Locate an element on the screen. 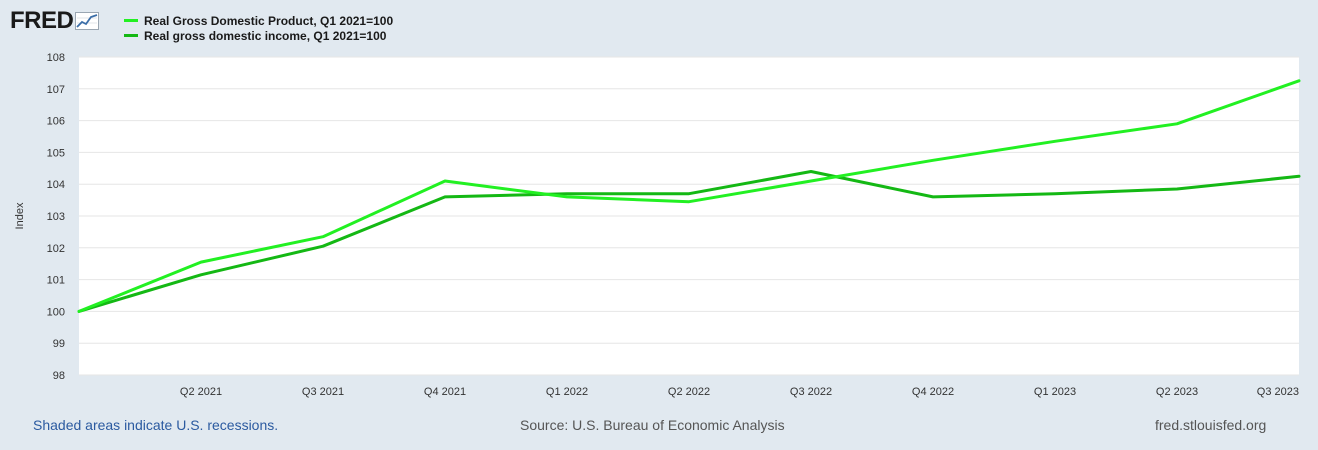 This screenshot has width=1318, height=450. y-tick-label: 105 is located at coordinates (56, 153).